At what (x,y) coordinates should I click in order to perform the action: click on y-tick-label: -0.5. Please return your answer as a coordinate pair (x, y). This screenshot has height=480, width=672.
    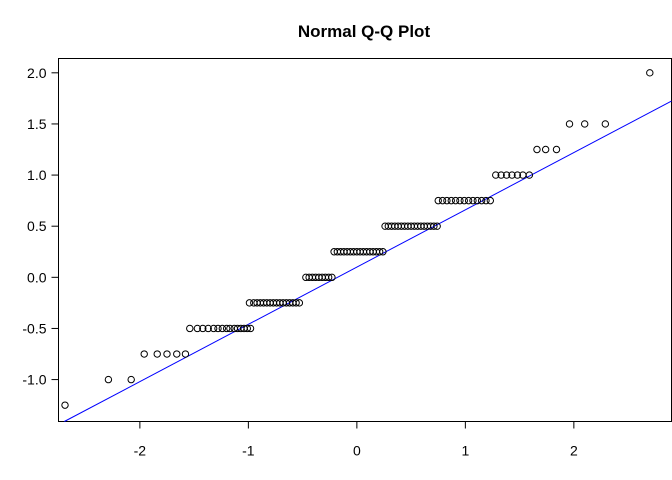
    Looking at the image, I should click on (34, 328).